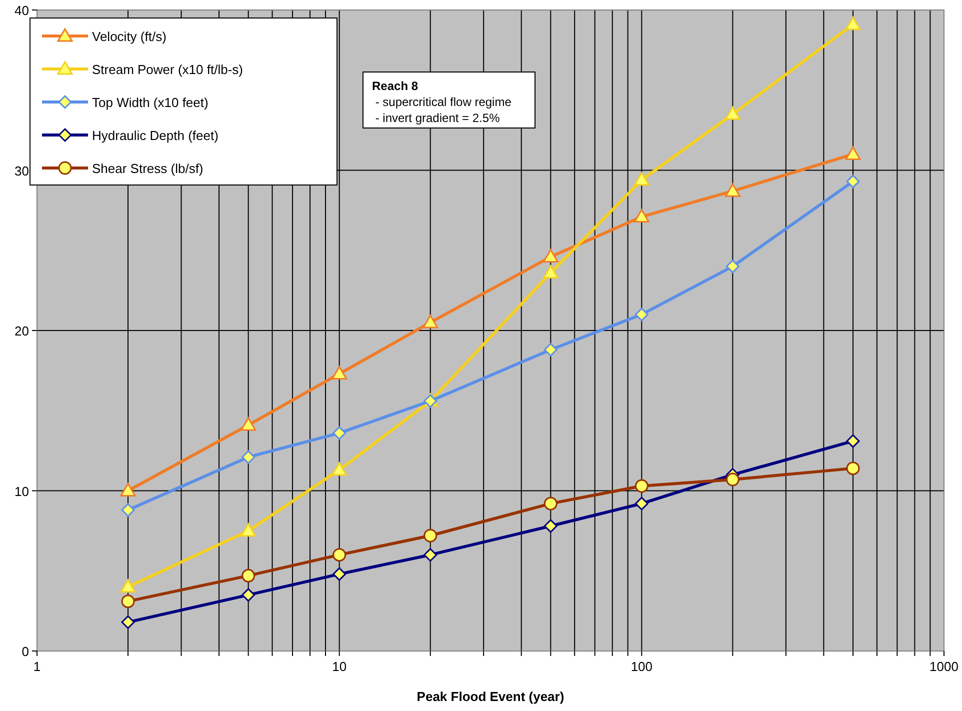 The width and height of the screenshot is (962, 711). Describe the element at coordinates (490, 696) in the screenshot. I see `x-axis-title: Peak Flood Event (year)` at that location.